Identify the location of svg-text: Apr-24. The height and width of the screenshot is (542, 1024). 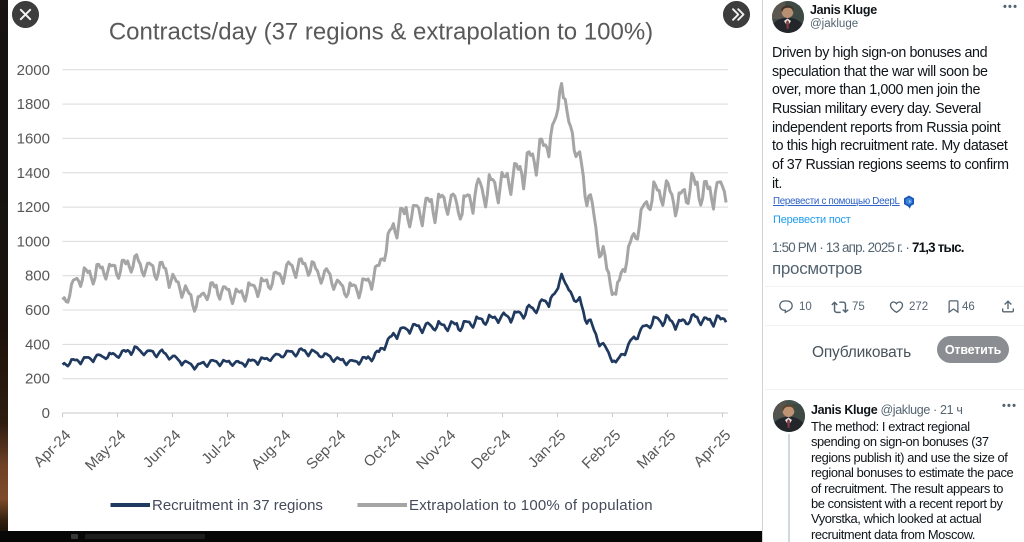
(52, 449).